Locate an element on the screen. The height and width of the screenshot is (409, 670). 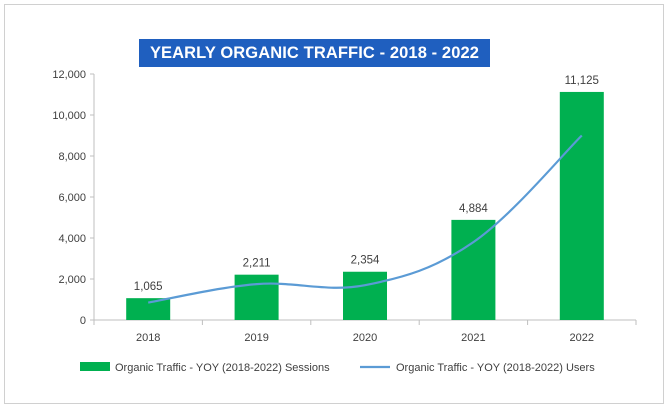
y-tick-label: 10,000 is located at coordinates (69, 116).